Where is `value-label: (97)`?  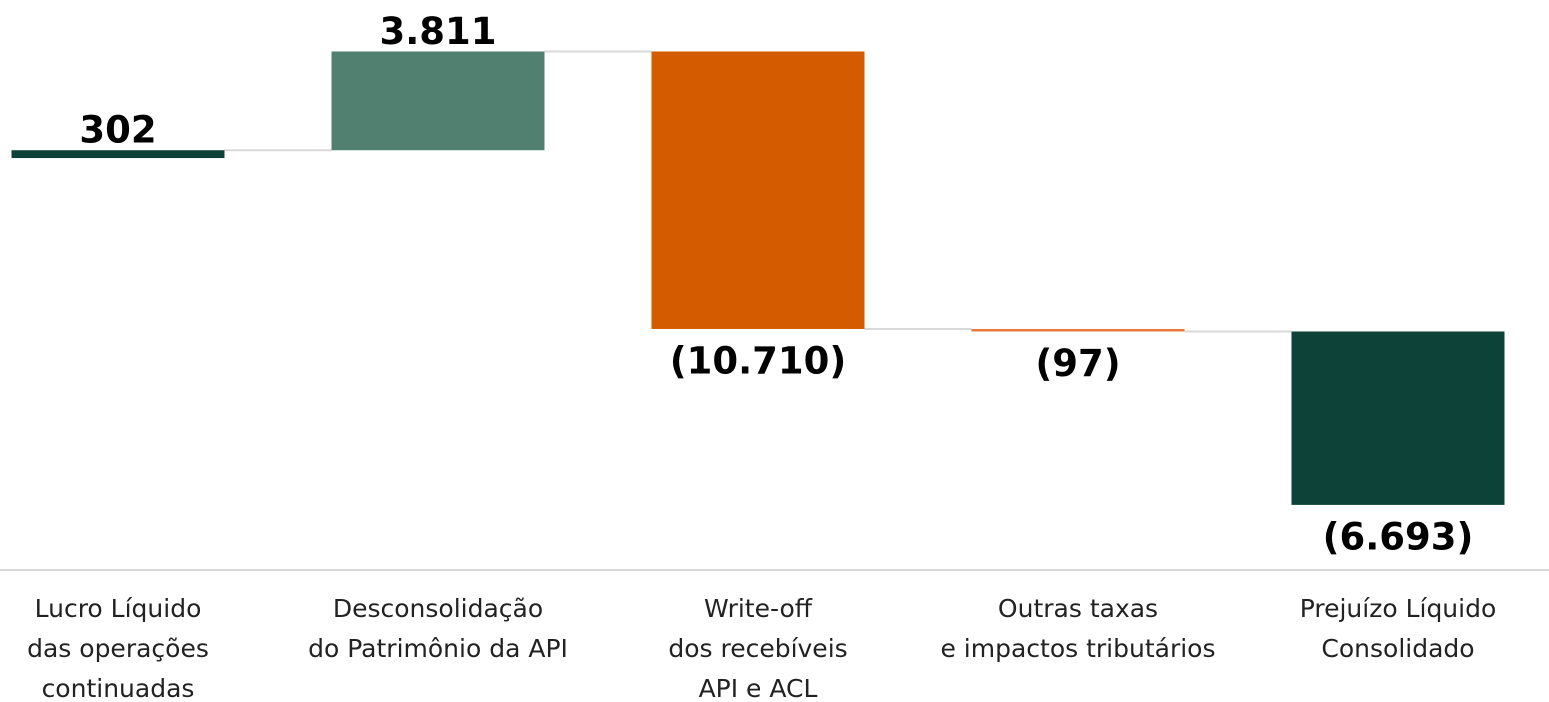 value-label: (97) is located at coordinates (1077, 363).